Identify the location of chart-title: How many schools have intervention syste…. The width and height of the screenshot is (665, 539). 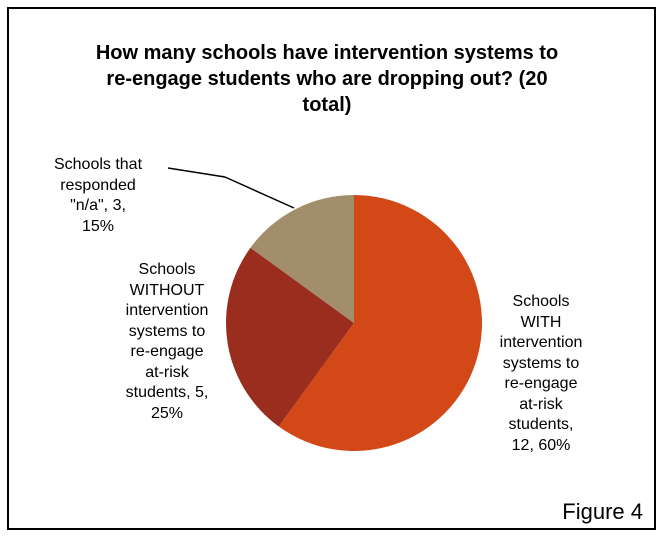
(327, 79).